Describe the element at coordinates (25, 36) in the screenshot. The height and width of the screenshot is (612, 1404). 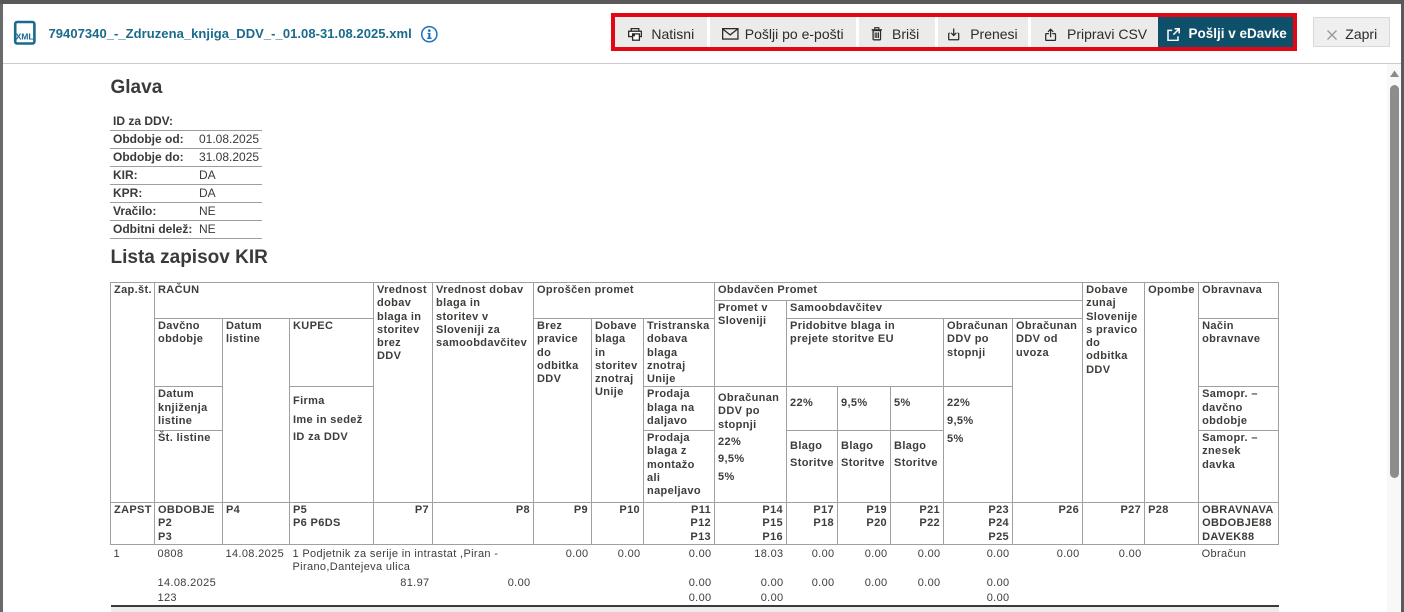
I see `svg-text: XML` at that location.